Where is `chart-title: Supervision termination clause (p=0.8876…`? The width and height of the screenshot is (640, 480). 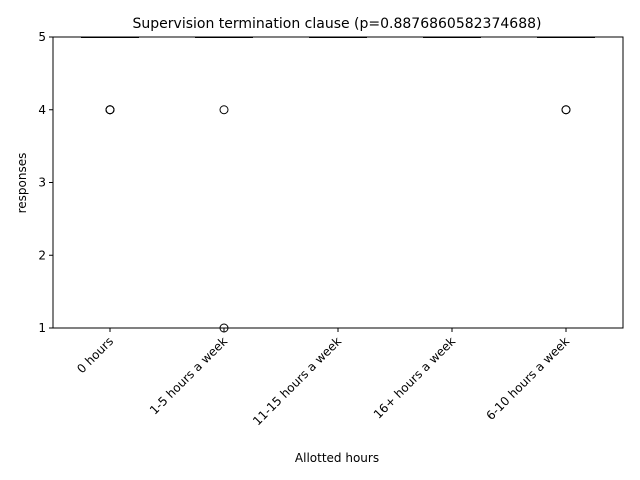
chart-title: Supervision termination clause (p=0.8876… is located at coordinates (337, 24).